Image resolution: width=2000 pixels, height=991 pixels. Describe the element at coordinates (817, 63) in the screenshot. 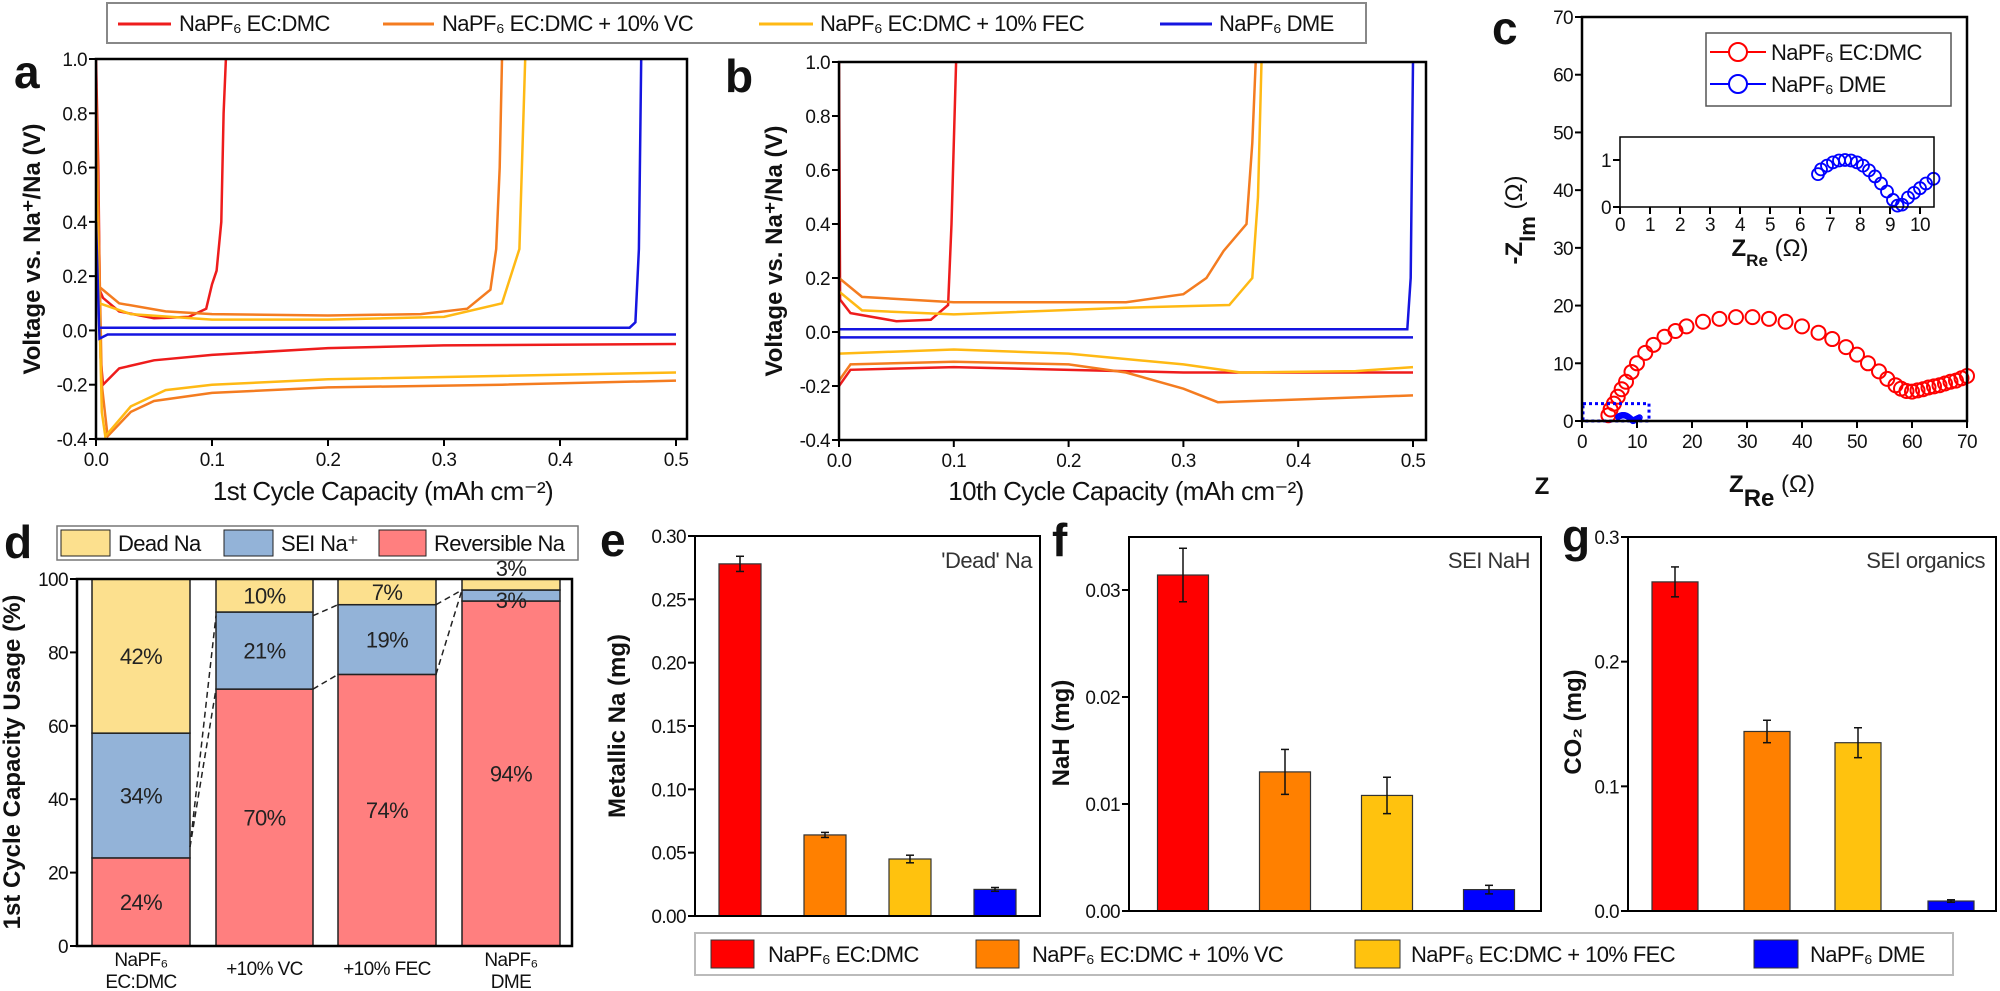

I see `y-tick-label: 1.0` at that location.